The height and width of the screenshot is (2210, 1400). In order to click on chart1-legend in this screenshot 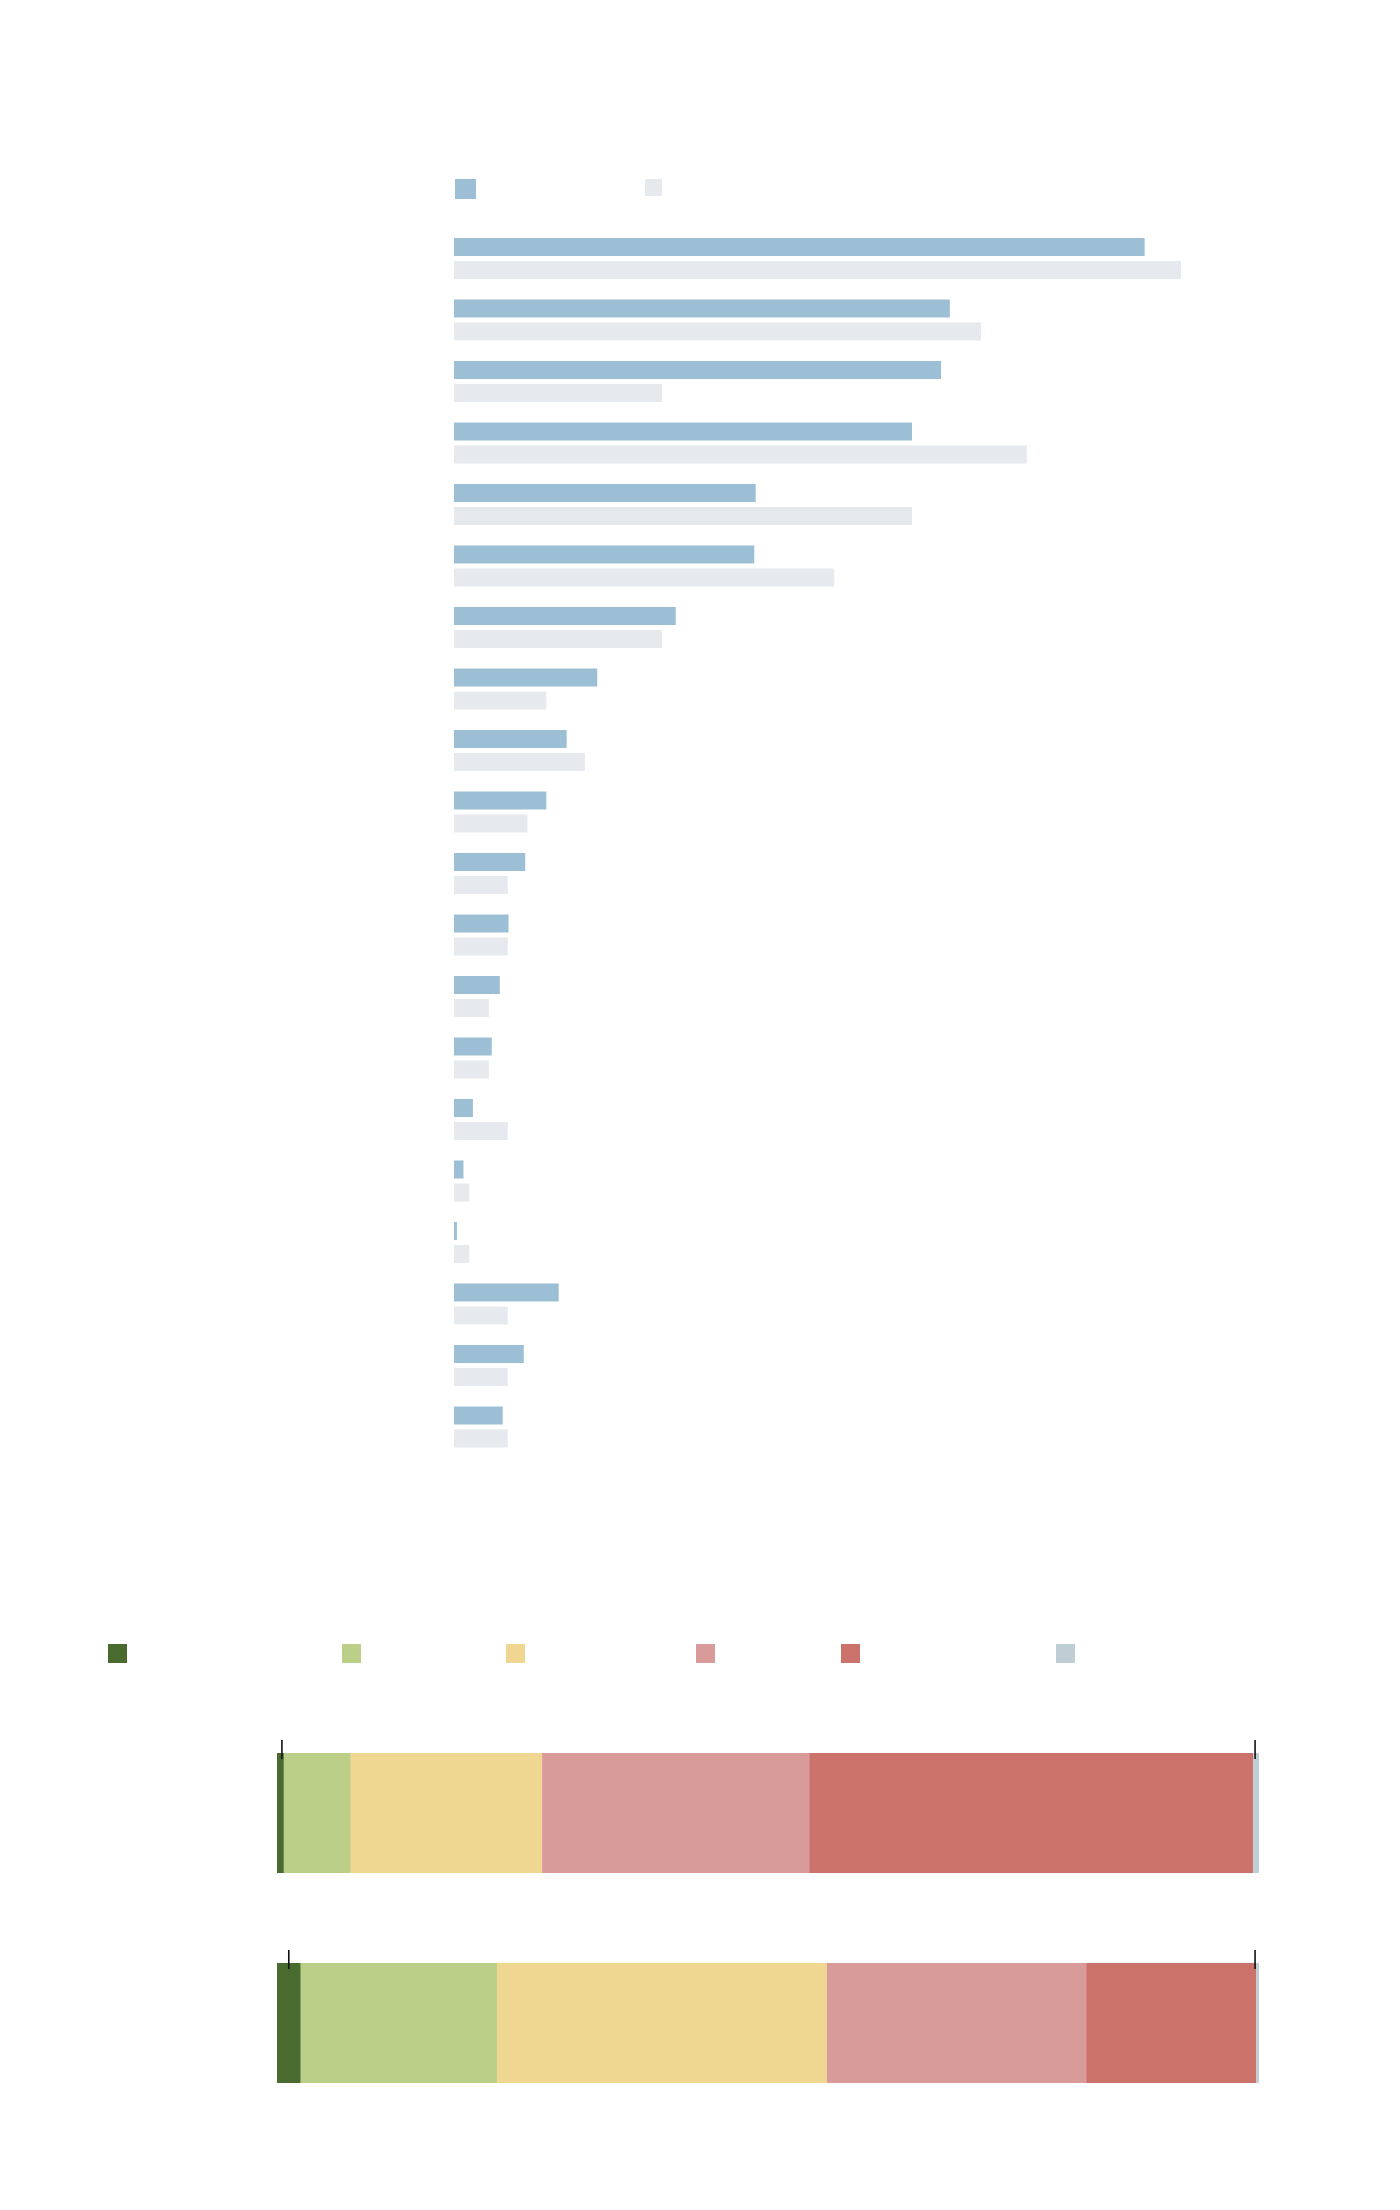, I will do `click(558, 189)`.